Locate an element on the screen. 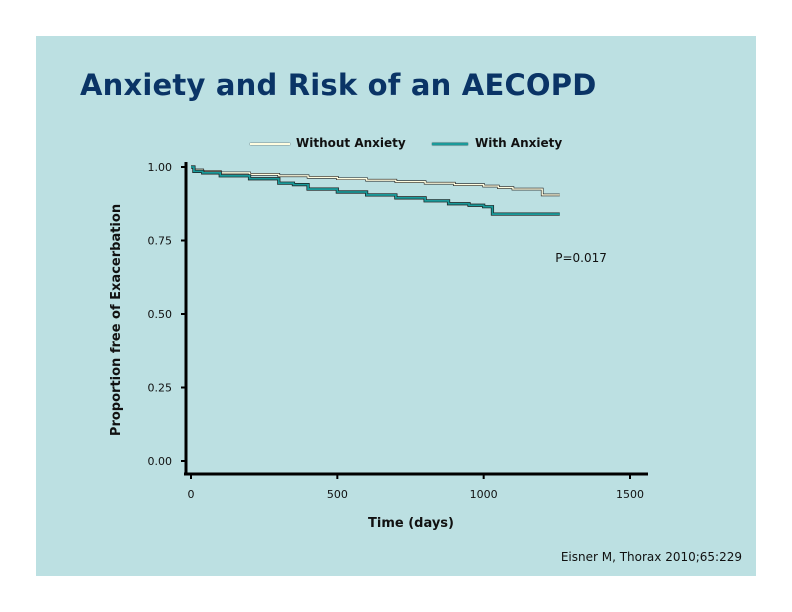 Image resolution: width=792 pixels, height=612 pixels. series-layer is located at coordinates (375, 190).